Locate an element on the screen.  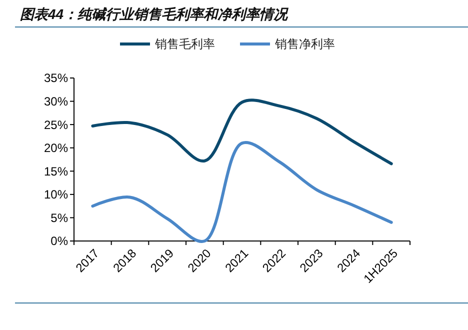
y-tick-label: 15% is located at coordinates (56, 171).